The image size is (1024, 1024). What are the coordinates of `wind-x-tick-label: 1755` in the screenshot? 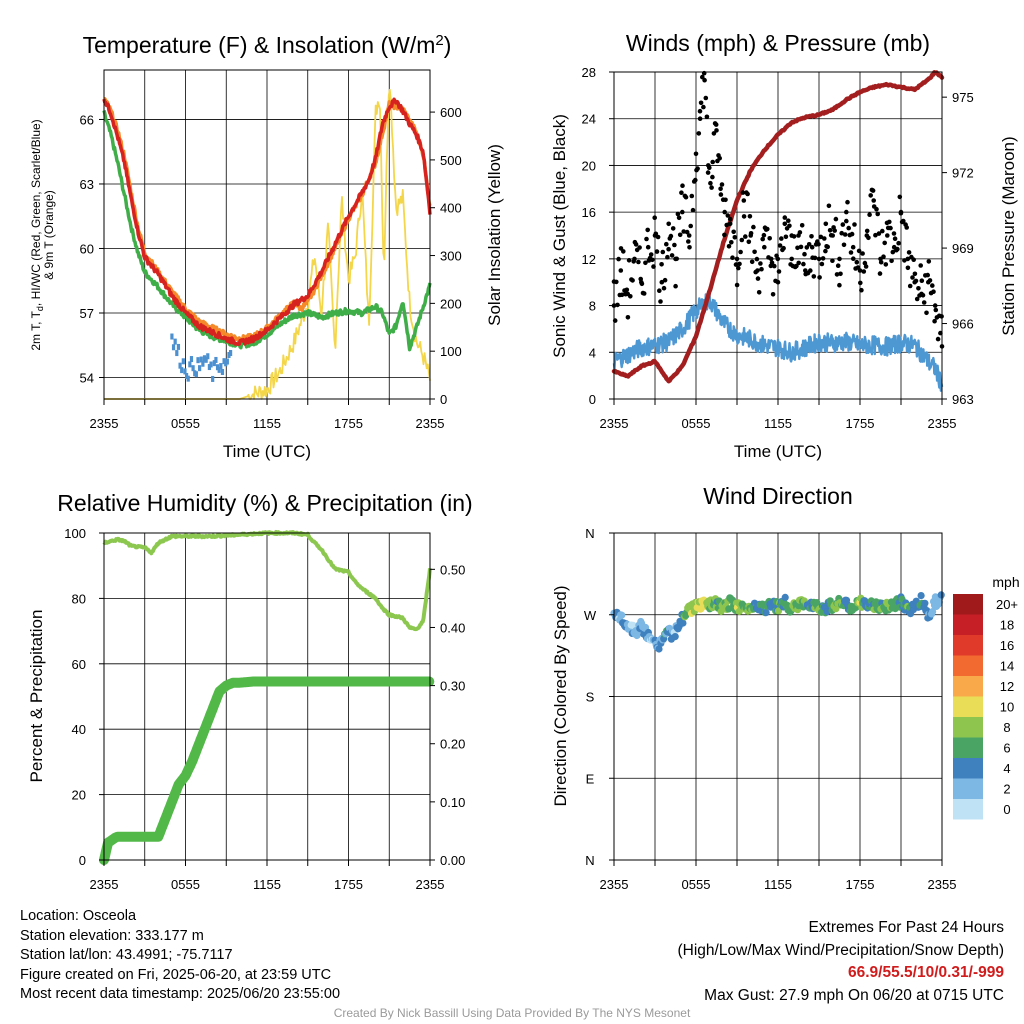 It's located at (860, 423).